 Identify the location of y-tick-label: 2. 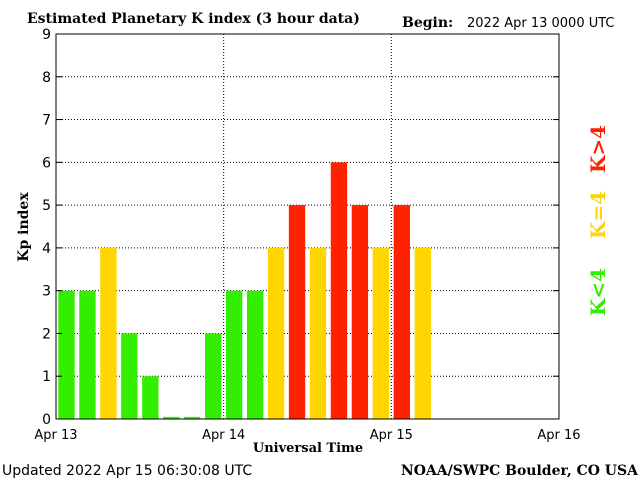
(46, 334).